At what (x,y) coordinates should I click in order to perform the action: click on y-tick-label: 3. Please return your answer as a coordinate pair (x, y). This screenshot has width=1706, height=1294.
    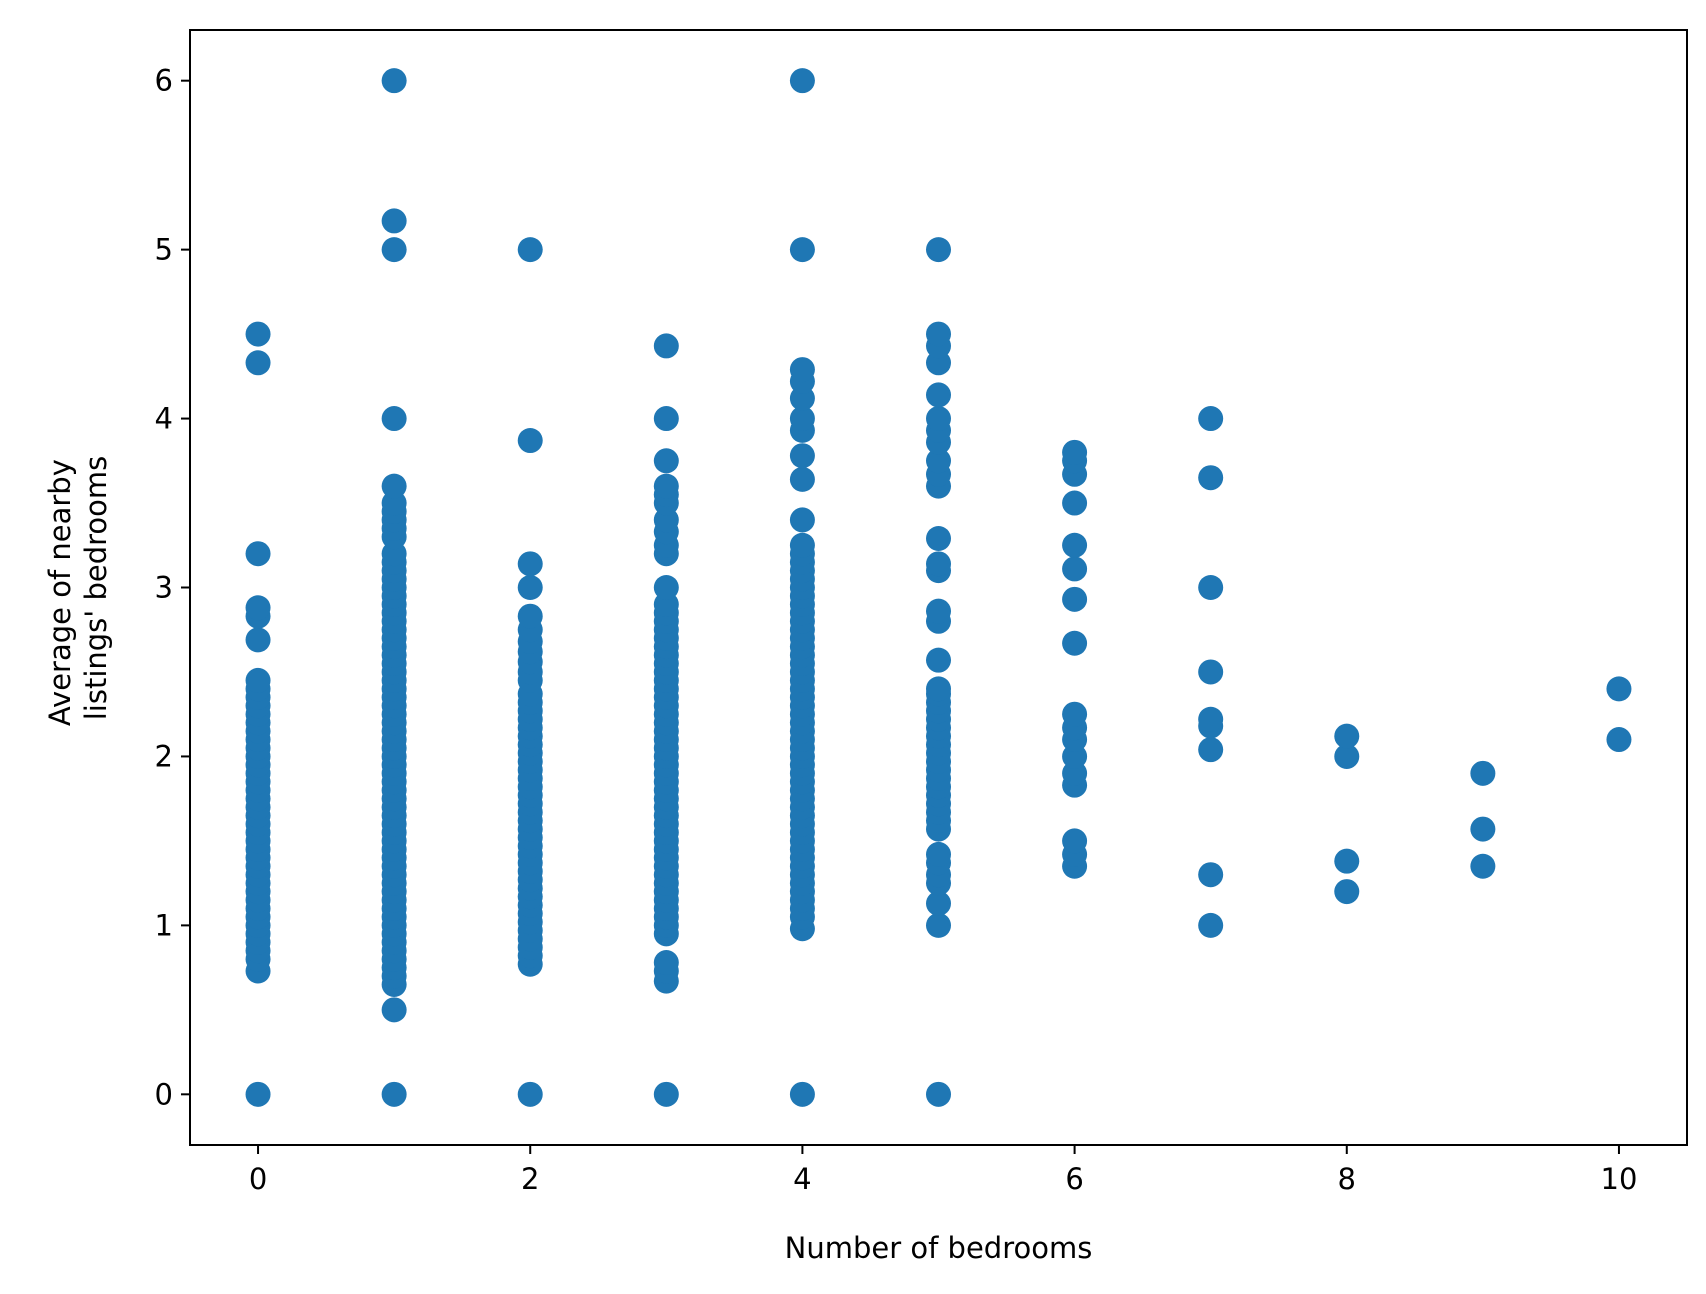
    Looking at the image, I should click on (164, 588).